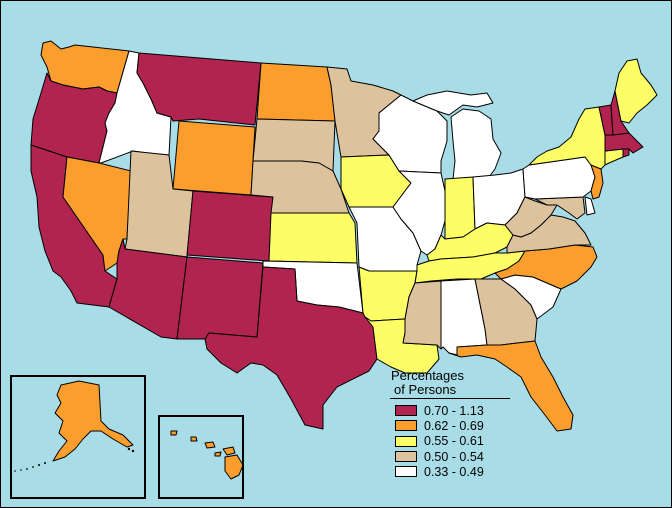 The width and height of the screenshot is (672, 508). What do you see at coordinates (560, 208) in the screenshot?
I see `state-maryland` at bounding box center [560, 208].